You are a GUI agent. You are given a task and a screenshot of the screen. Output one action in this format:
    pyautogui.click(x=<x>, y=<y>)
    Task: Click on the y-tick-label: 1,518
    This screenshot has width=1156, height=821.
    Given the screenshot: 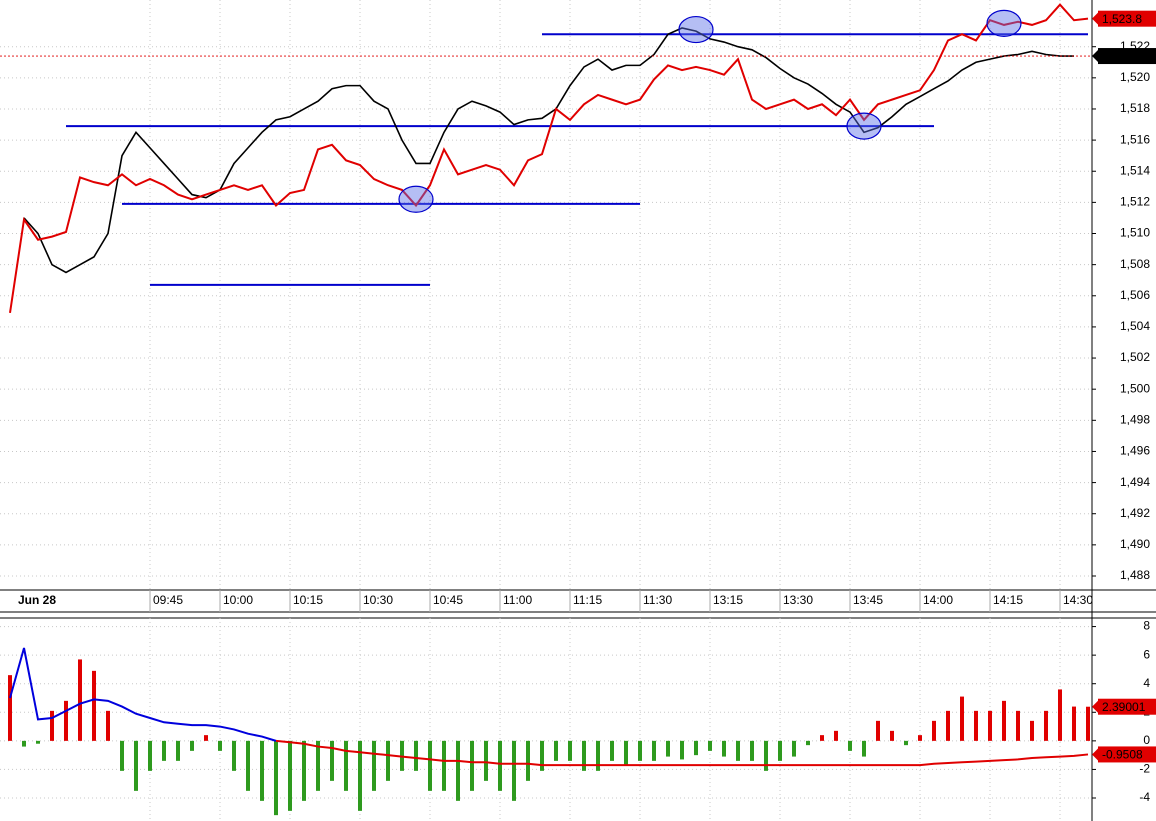 What is the action you would take?
    pyautogui.click(x=1135, y=108)
    